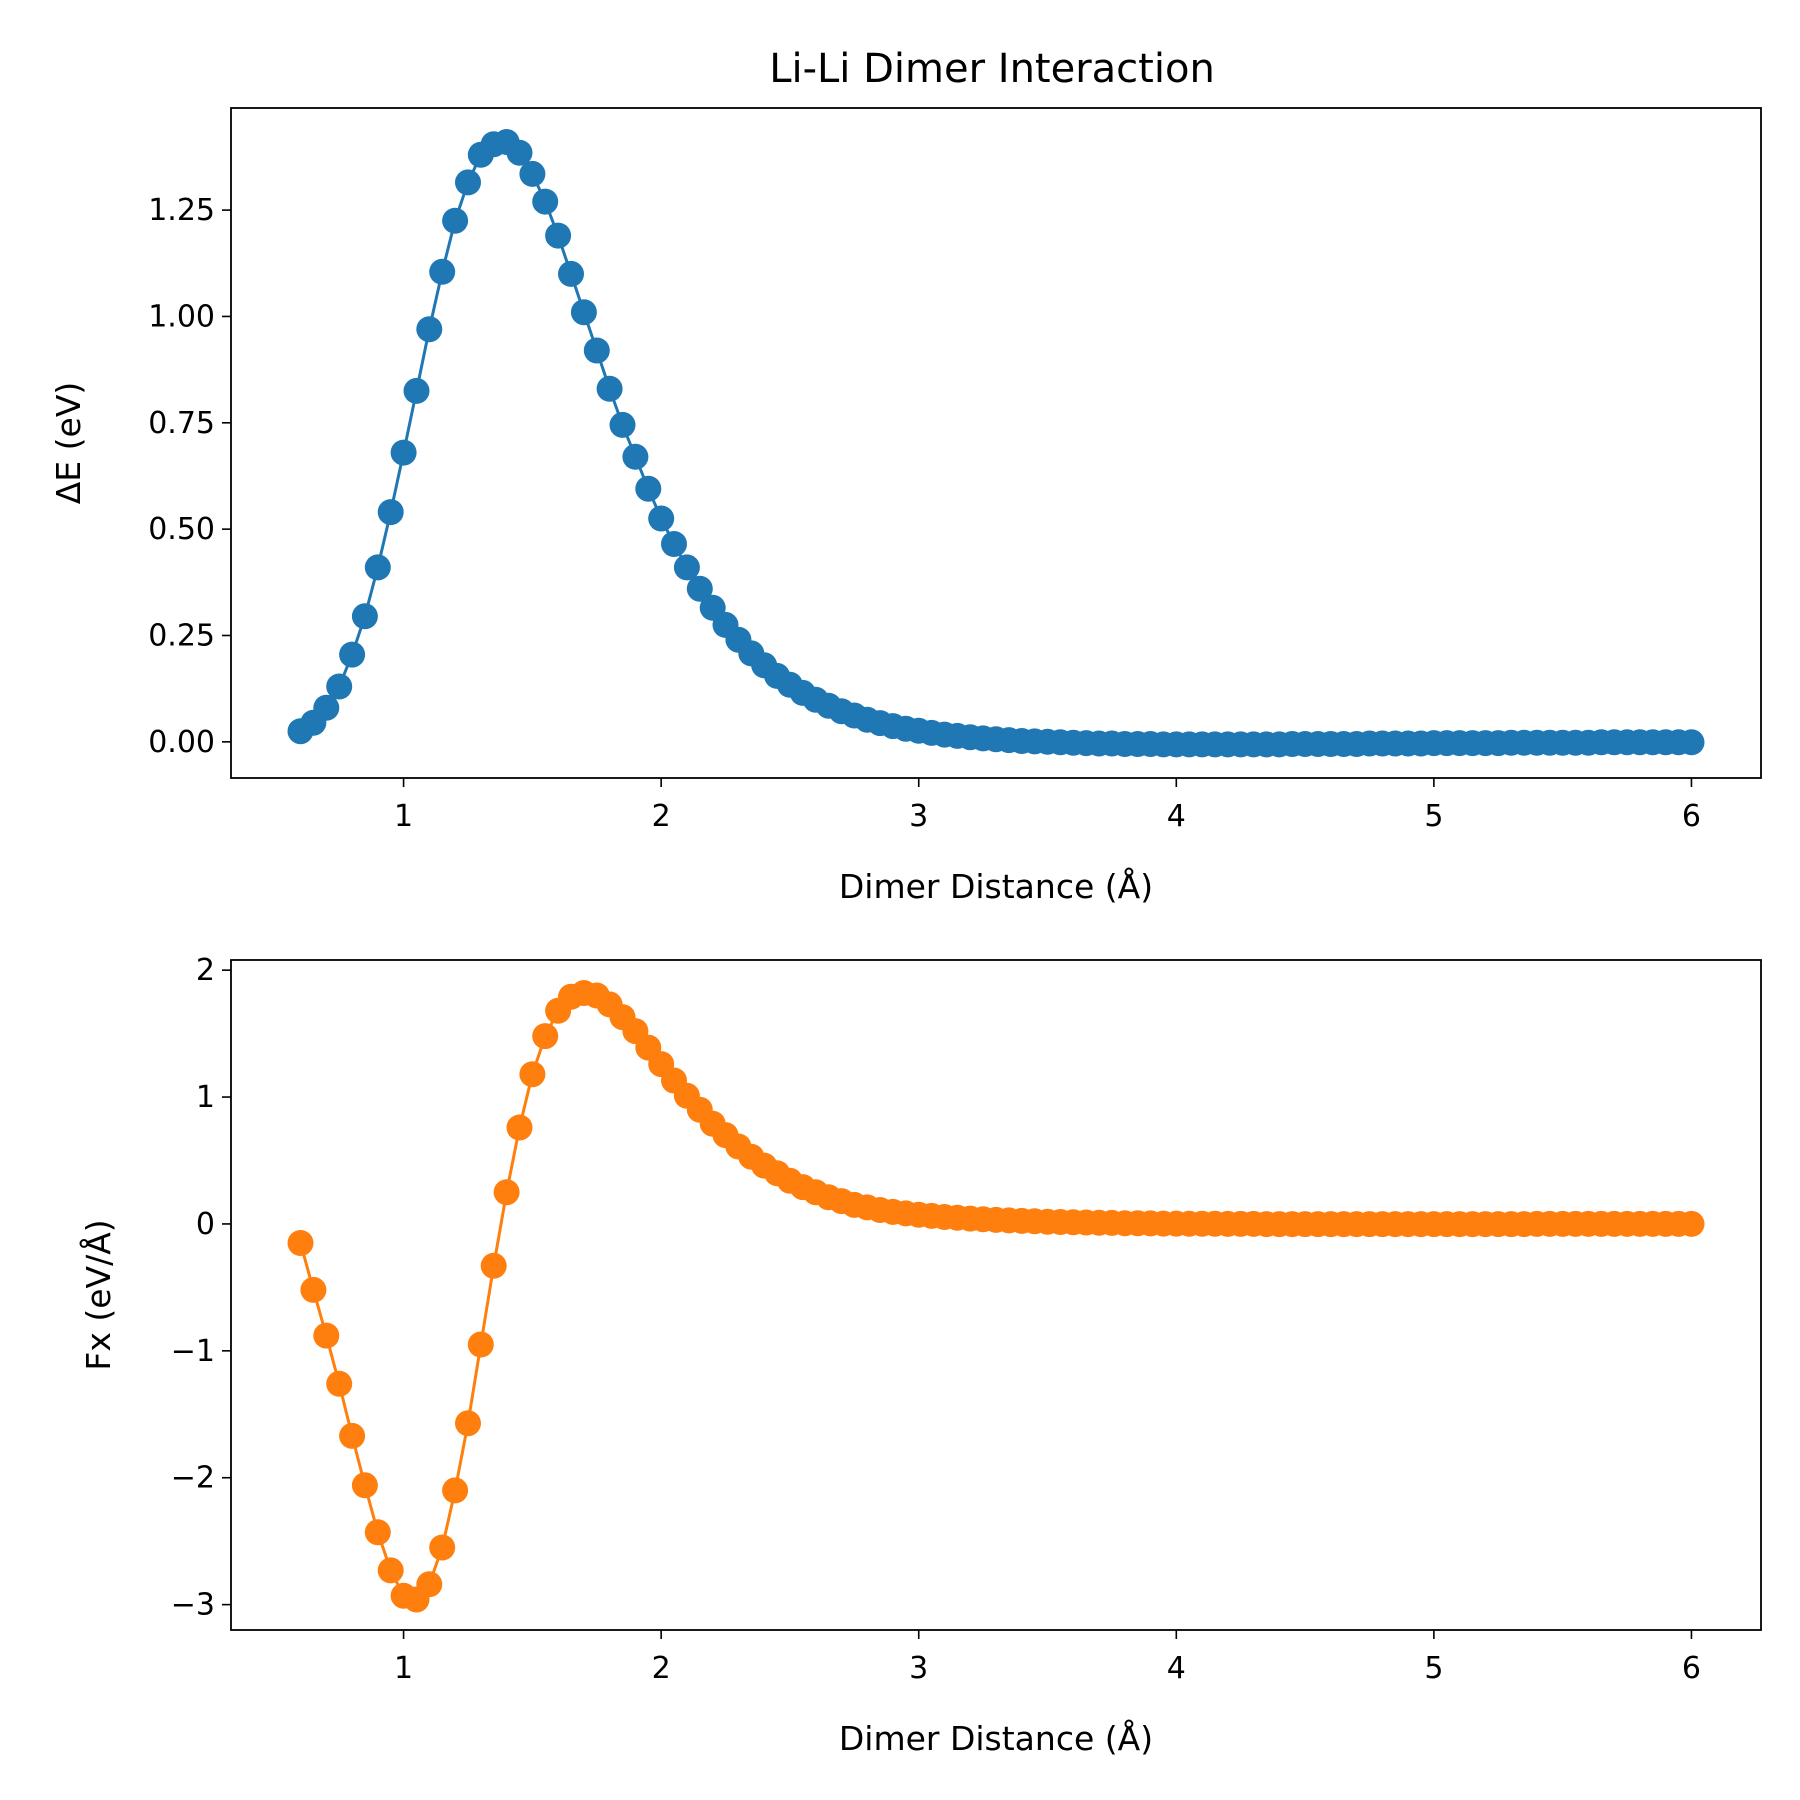 This screenshot has width=1800, height=1800. I want to click on energy-x-tick-label: 5, so click(1433, 816).